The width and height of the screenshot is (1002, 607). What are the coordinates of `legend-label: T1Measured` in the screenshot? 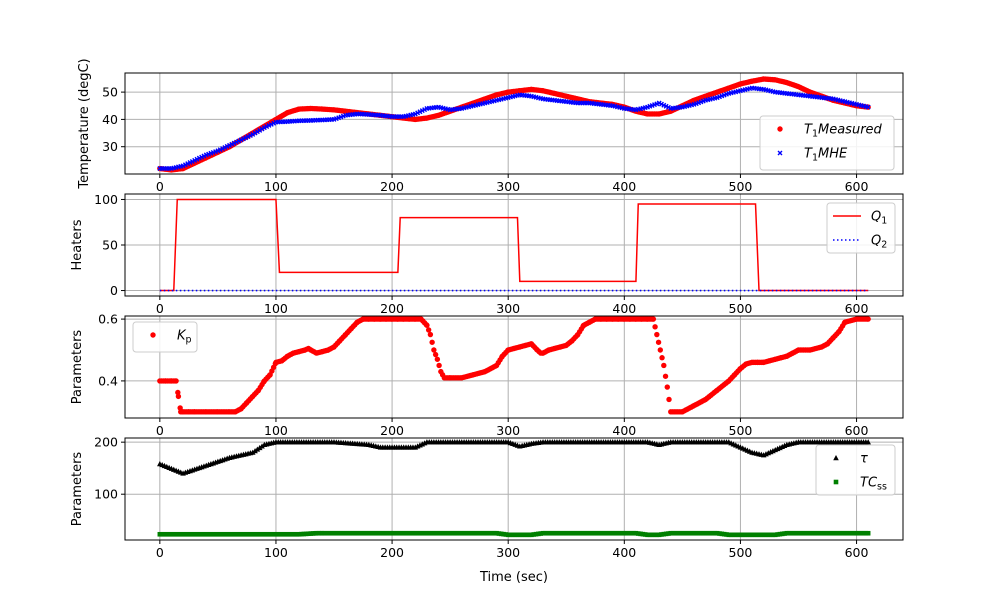 It's located at (843, 131).